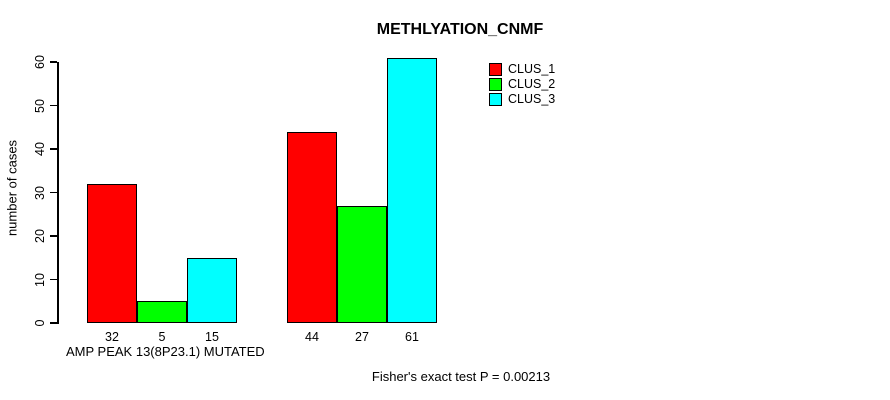 The image size is (890, 400). I want to click on bar-value-label: 61, so click(412, 337).